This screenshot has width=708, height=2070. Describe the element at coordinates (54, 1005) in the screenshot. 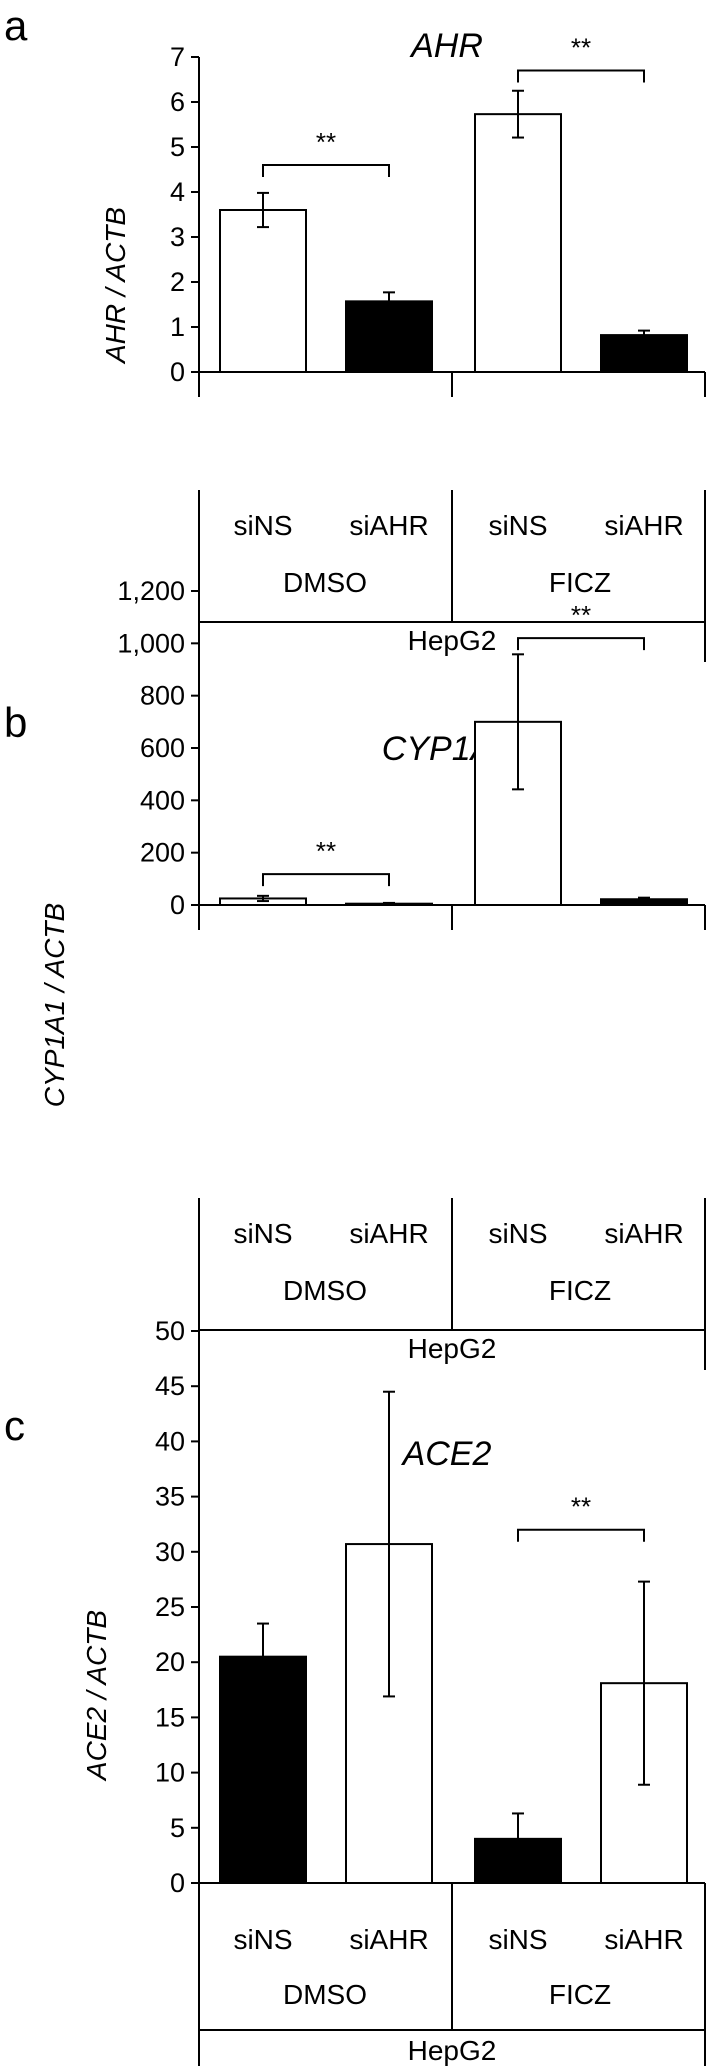

I see `y-axis-label: CYP1A1 / ACTB` at that location.